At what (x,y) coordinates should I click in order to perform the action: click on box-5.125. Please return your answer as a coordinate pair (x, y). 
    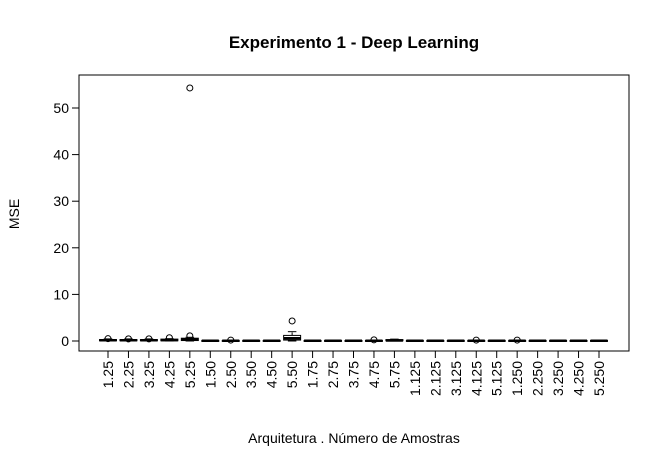
    Looking at the image, I should click on (496, 341).